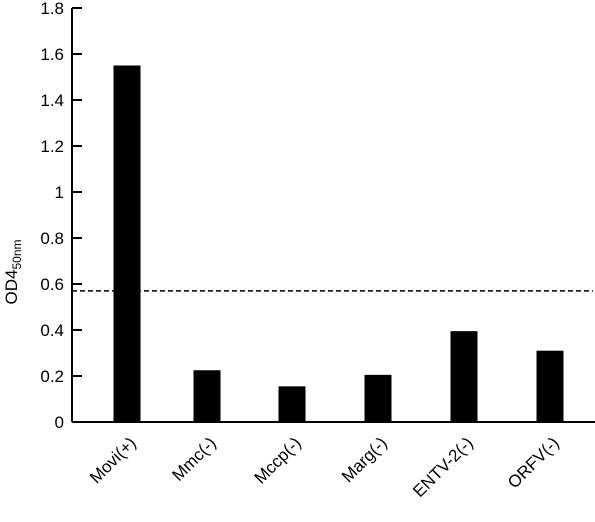 This screenshot has height=522, width=595. What do you see at coordinates (52, 9) in the screenshot?
I see `y-tick-label: 1.8` at bounding box center [52, 9].